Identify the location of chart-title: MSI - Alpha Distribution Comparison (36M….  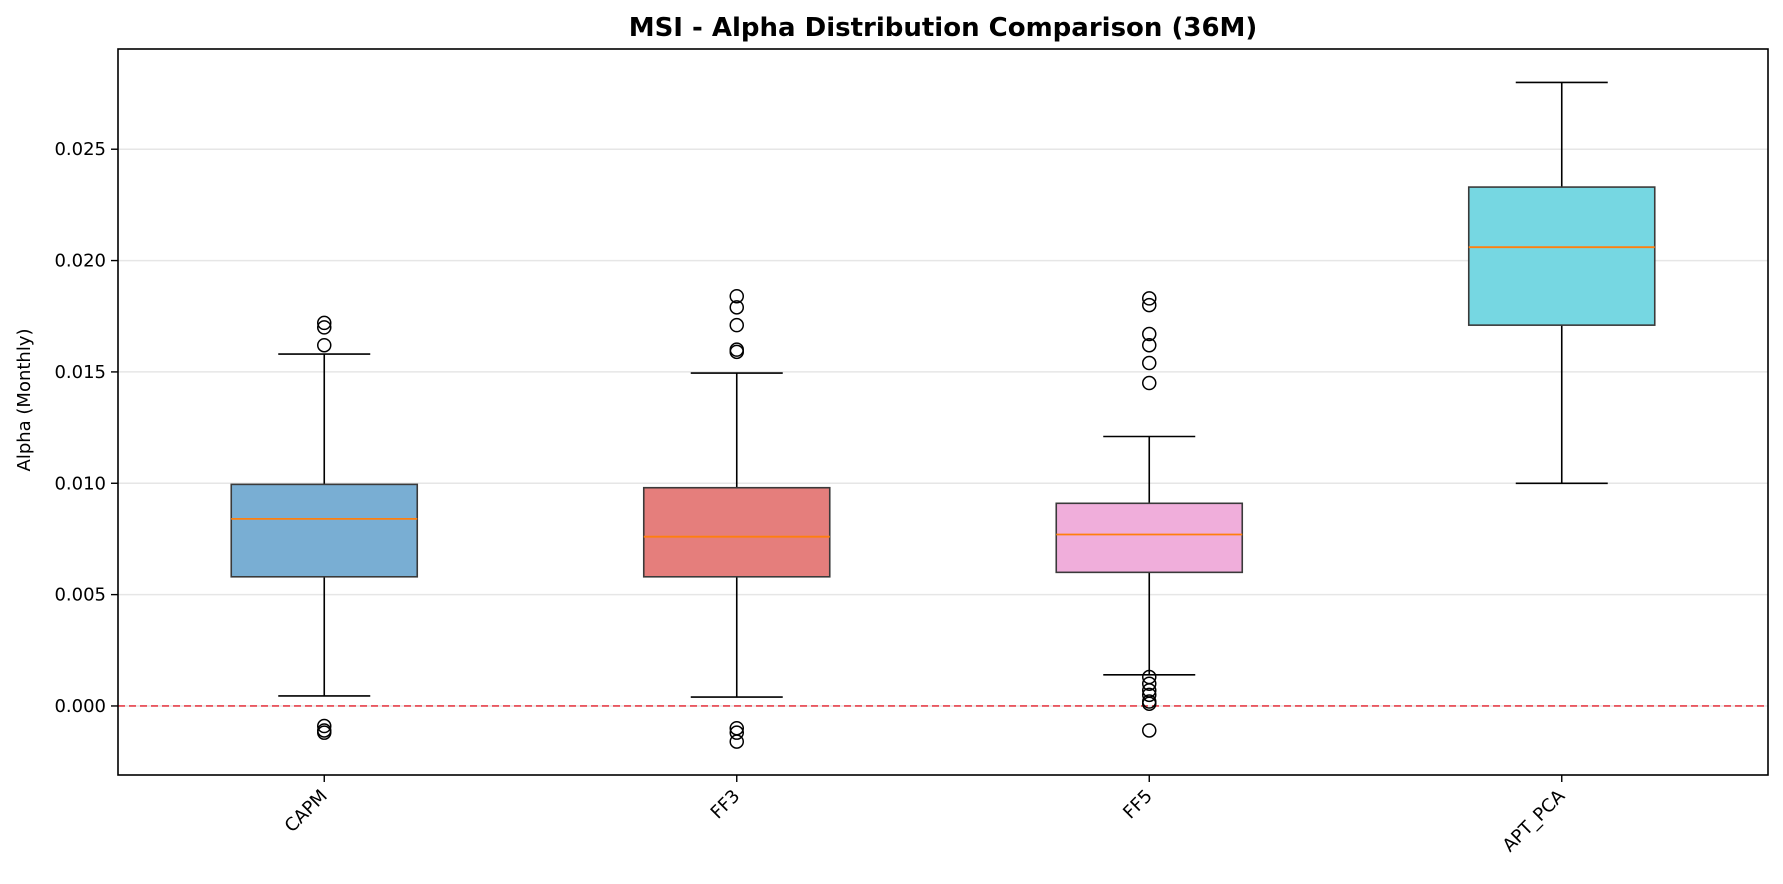
(943, 28).